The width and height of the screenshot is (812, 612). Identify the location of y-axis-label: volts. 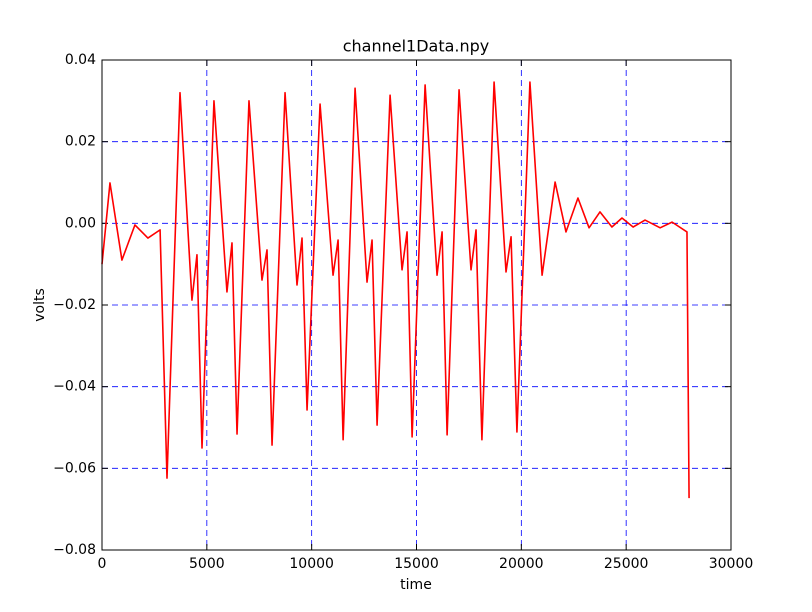
(40, 305).